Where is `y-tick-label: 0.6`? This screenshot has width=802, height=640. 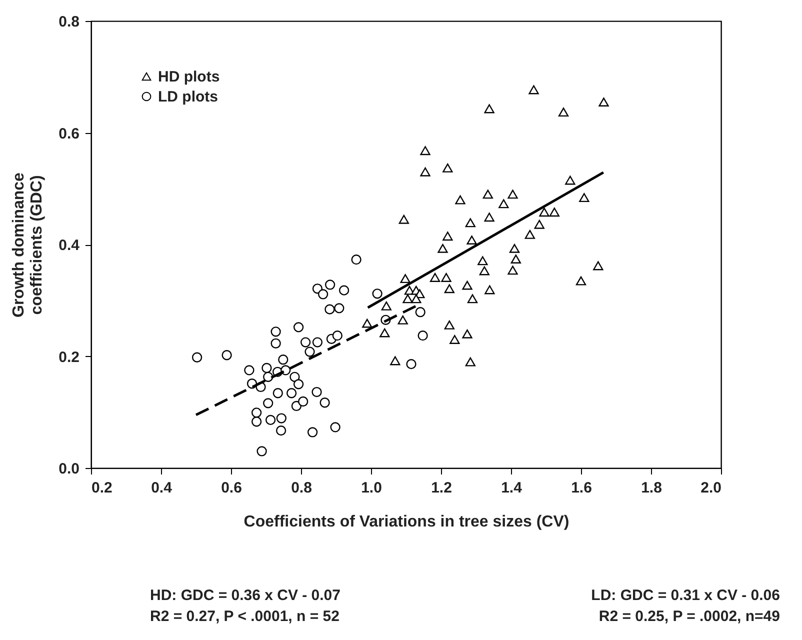
y-tick-label: 0.6 is located at coordinates (69, 133).